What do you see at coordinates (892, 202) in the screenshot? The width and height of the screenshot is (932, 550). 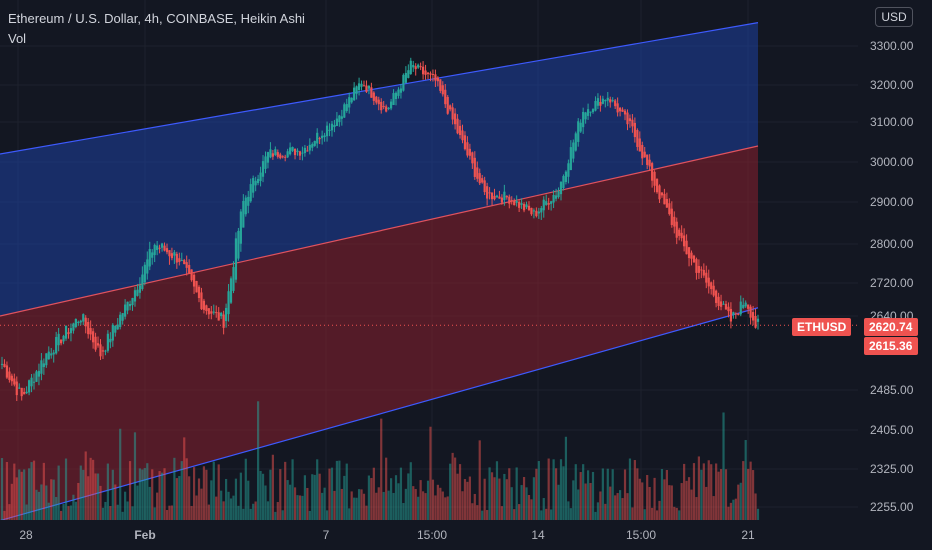 I see `price-tick-label: 2900.00` at bounding box center [892, 202].